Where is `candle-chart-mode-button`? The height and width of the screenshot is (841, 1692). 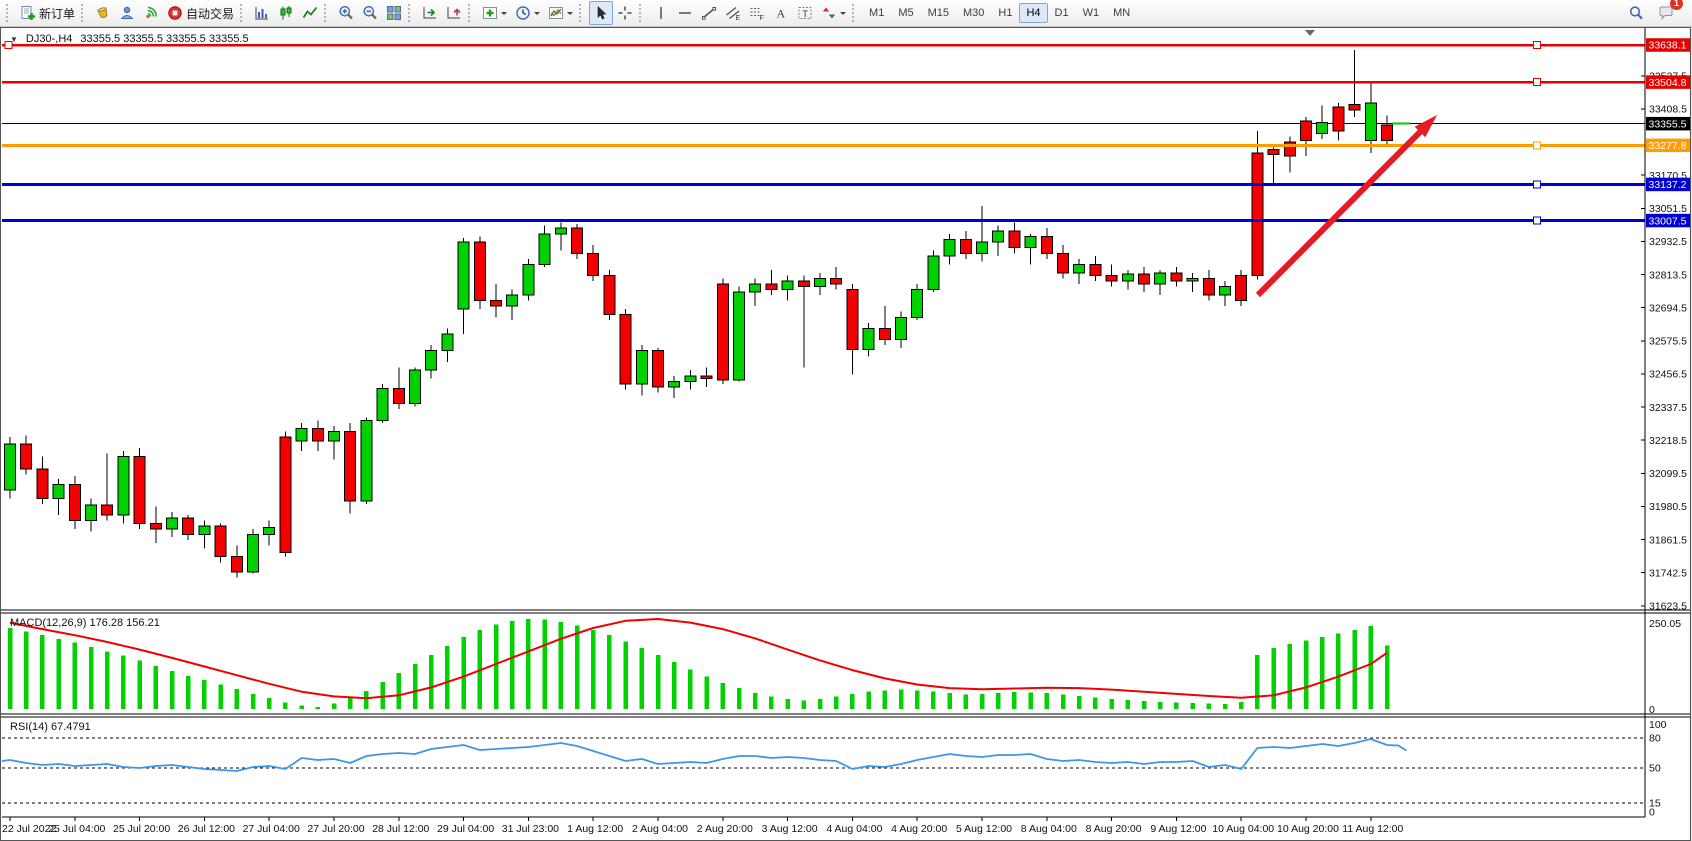
candle-chart-mode-button is located at coordinates (286, 13).